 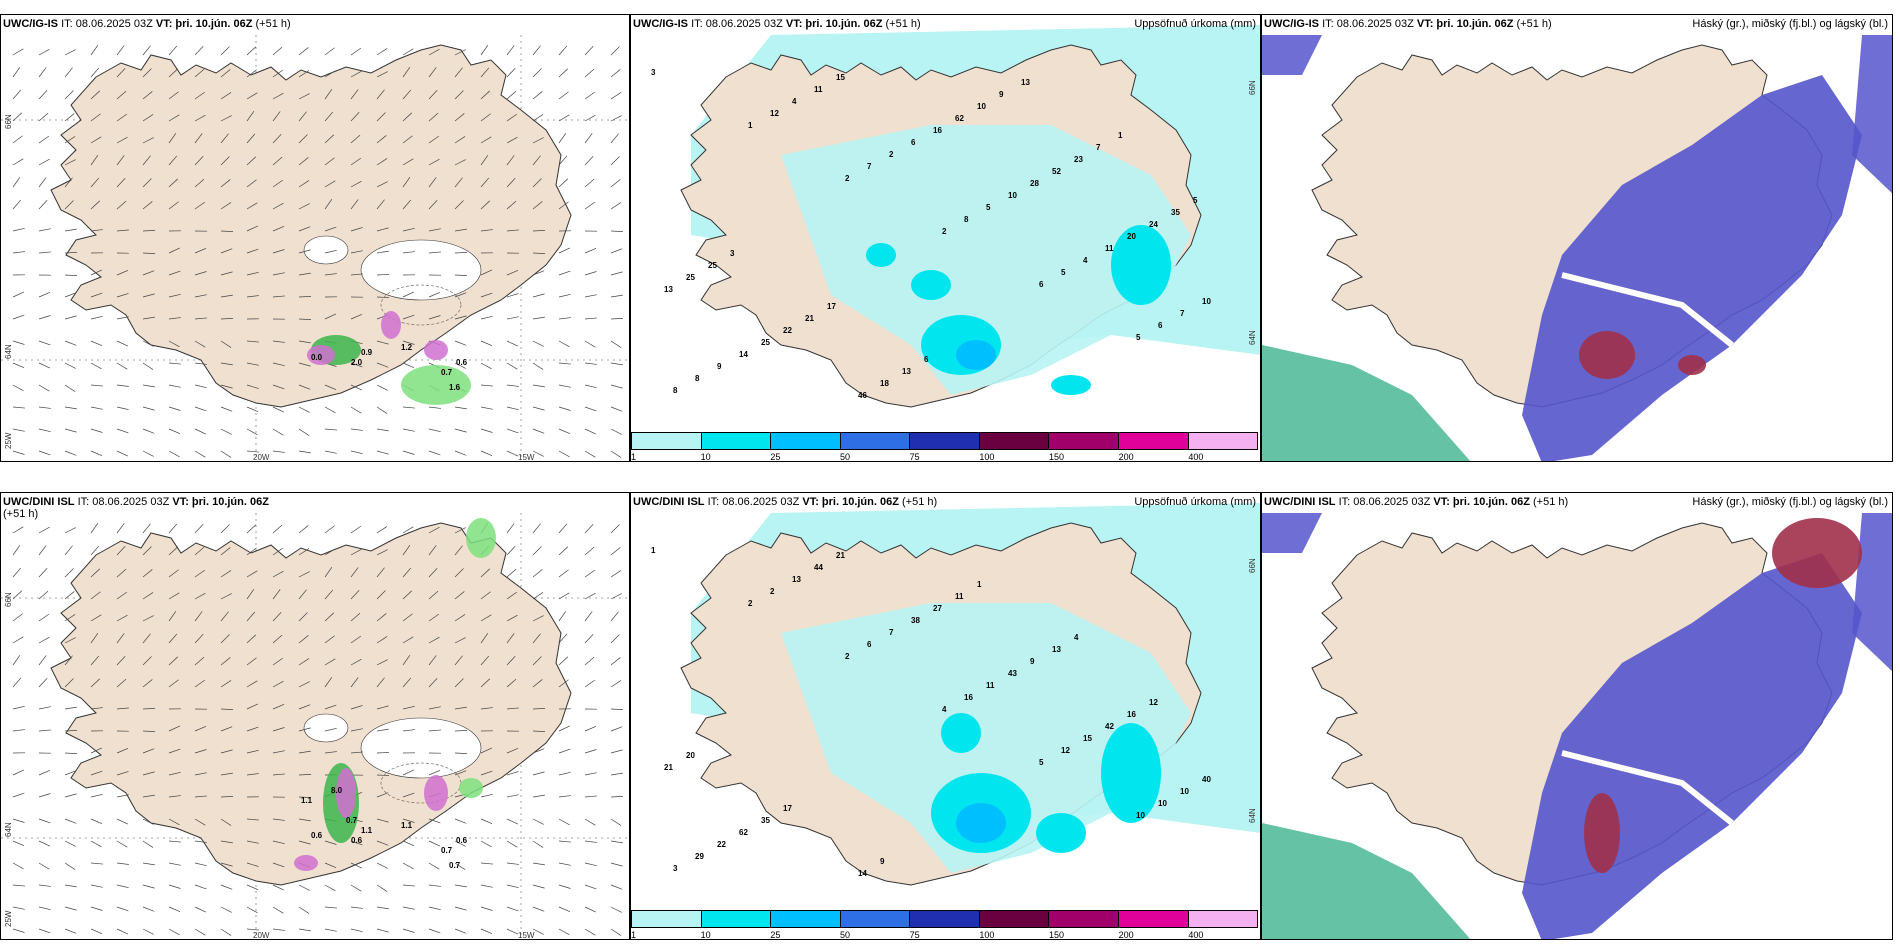 I want to click on precip-value: 27, so click(x=937, y=608).